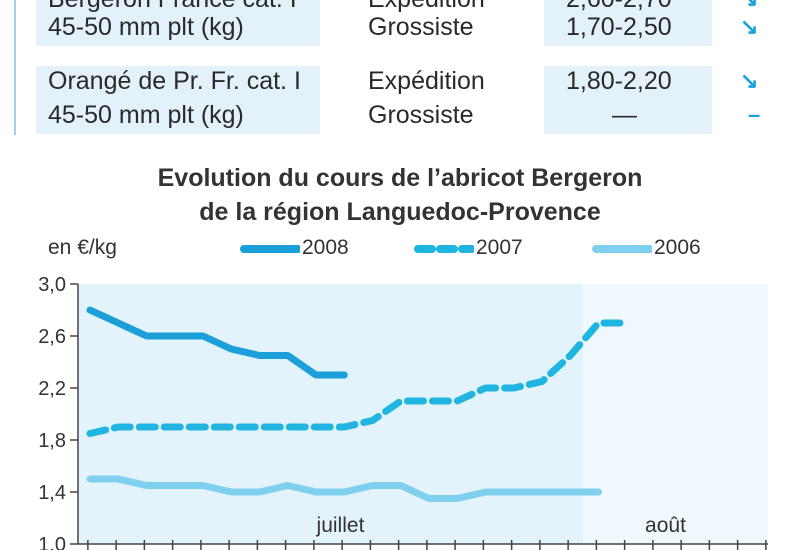  I want to click on y-tick-label: 2,6, so click(52, 337).